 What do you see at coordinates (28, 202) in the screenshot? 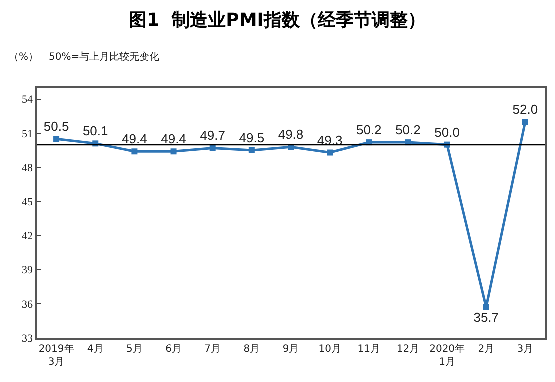
I see `y-tick-label: 45` at bounding box center [28, 202].